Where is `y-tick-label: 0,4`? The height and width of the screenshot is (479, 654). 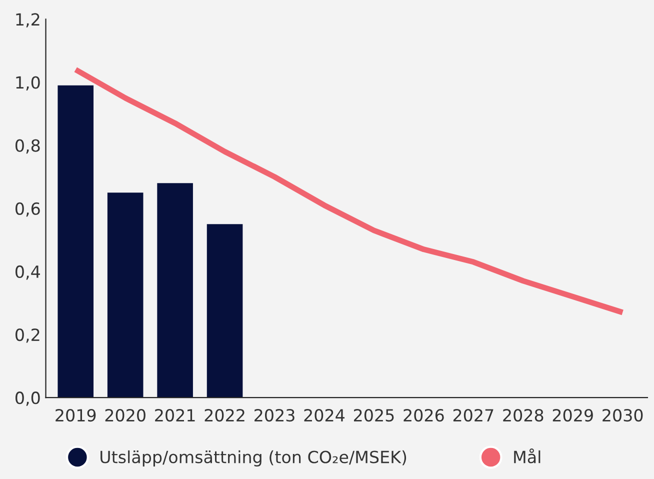
y-tick-label: 0,4 is located at coordinates (28, 272).